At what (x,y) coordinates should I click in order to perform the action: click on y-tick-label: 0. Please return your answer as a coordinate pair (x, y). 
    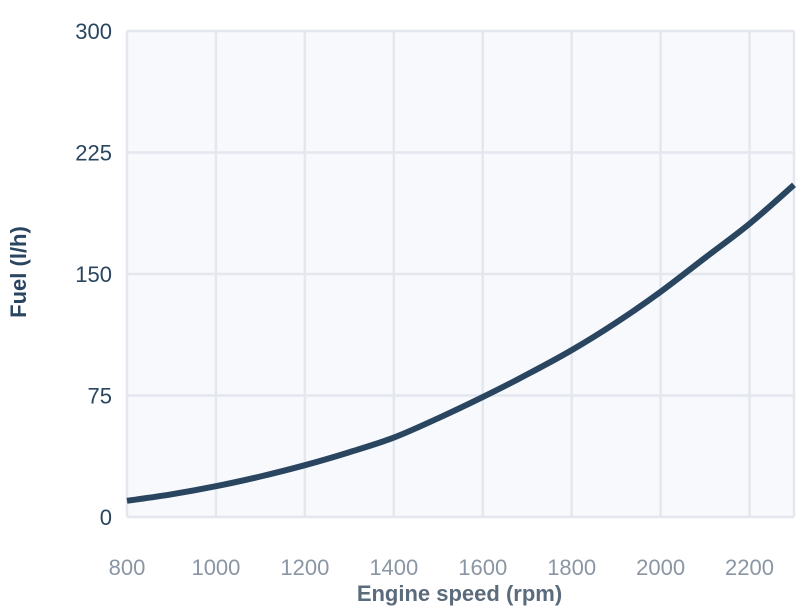
    Looking at the image, I should click on (106, 517).